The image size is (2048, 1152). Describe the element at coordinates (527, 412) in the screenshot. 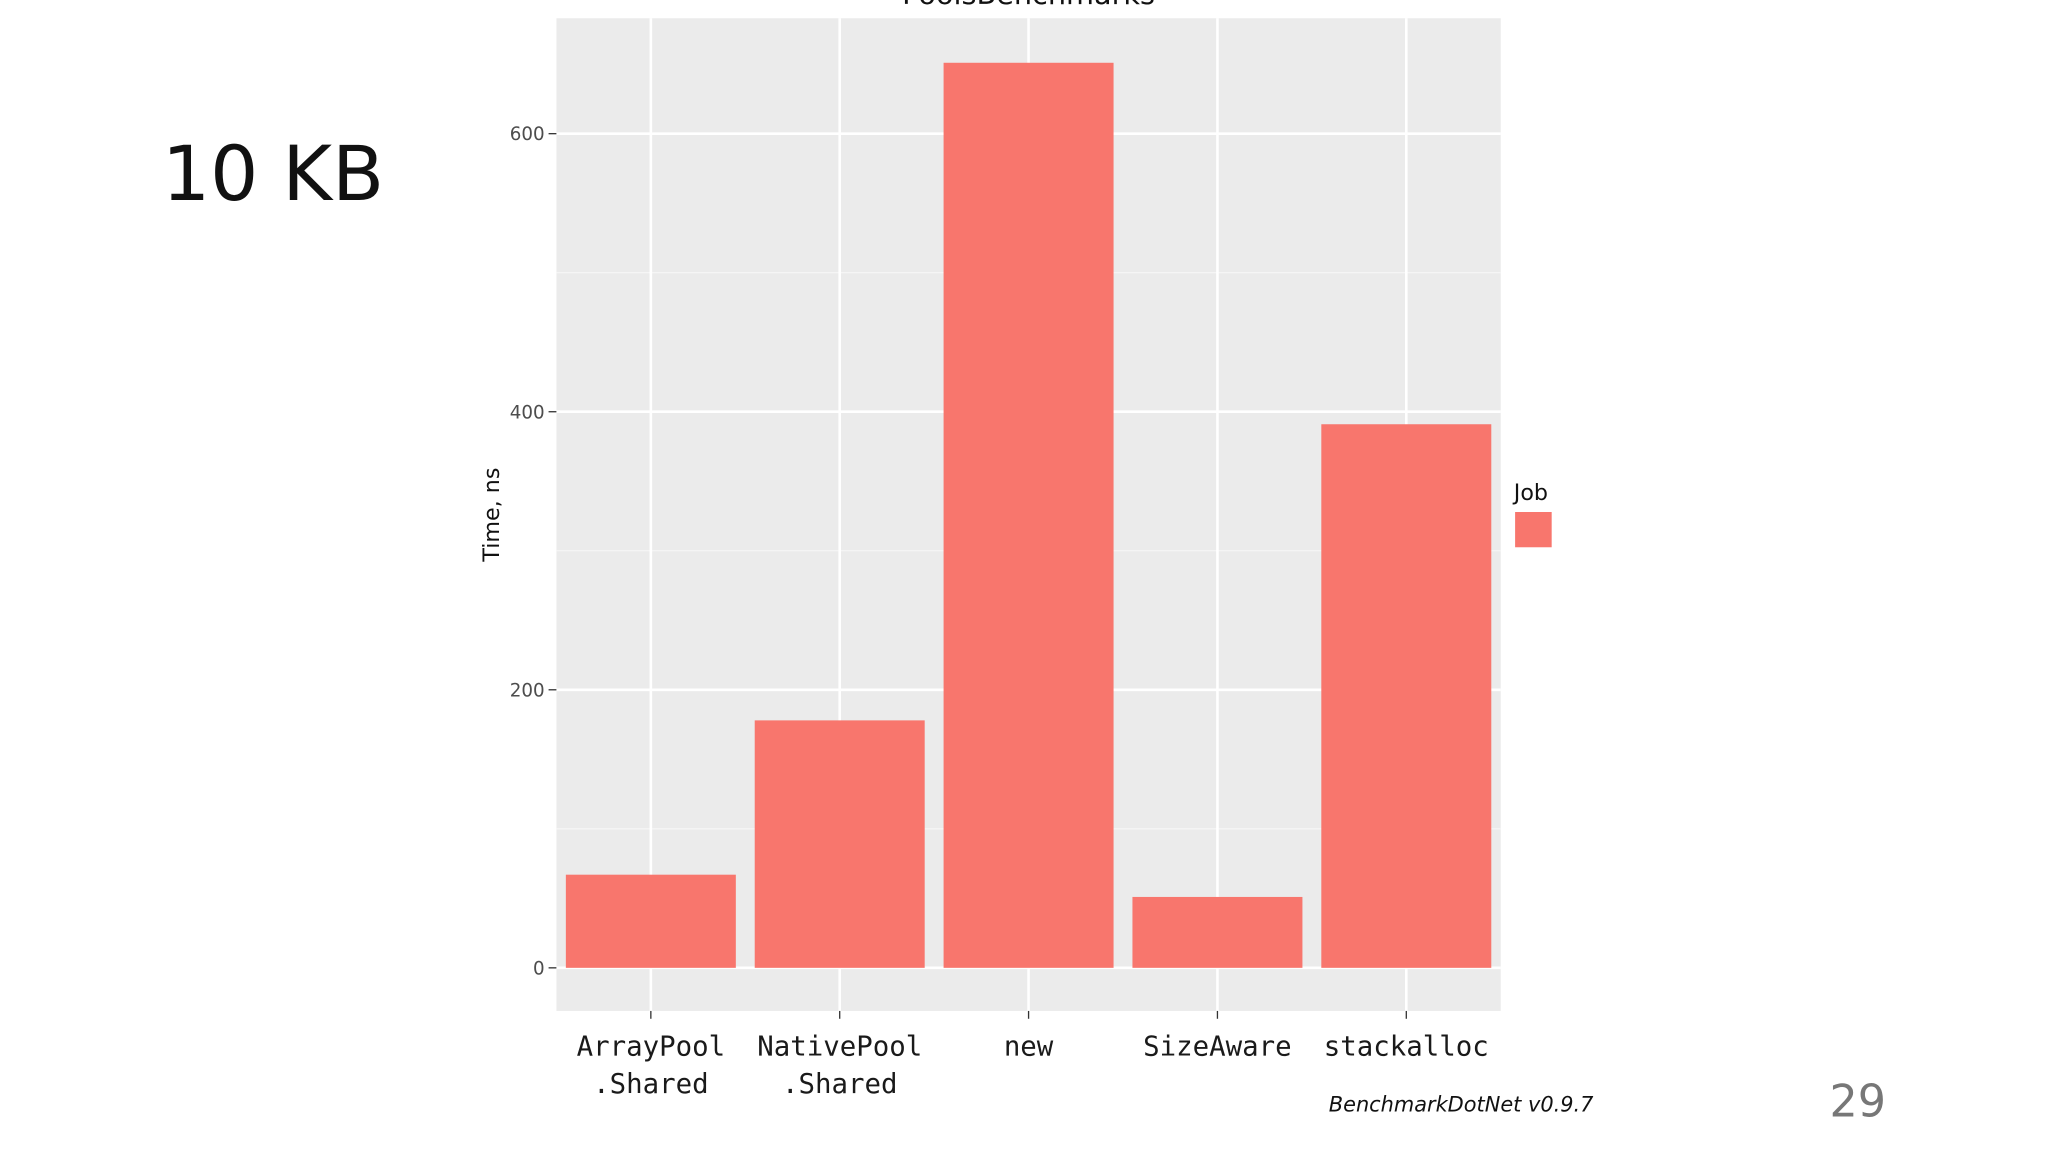

I see `y-tick-label: 400` at that location.